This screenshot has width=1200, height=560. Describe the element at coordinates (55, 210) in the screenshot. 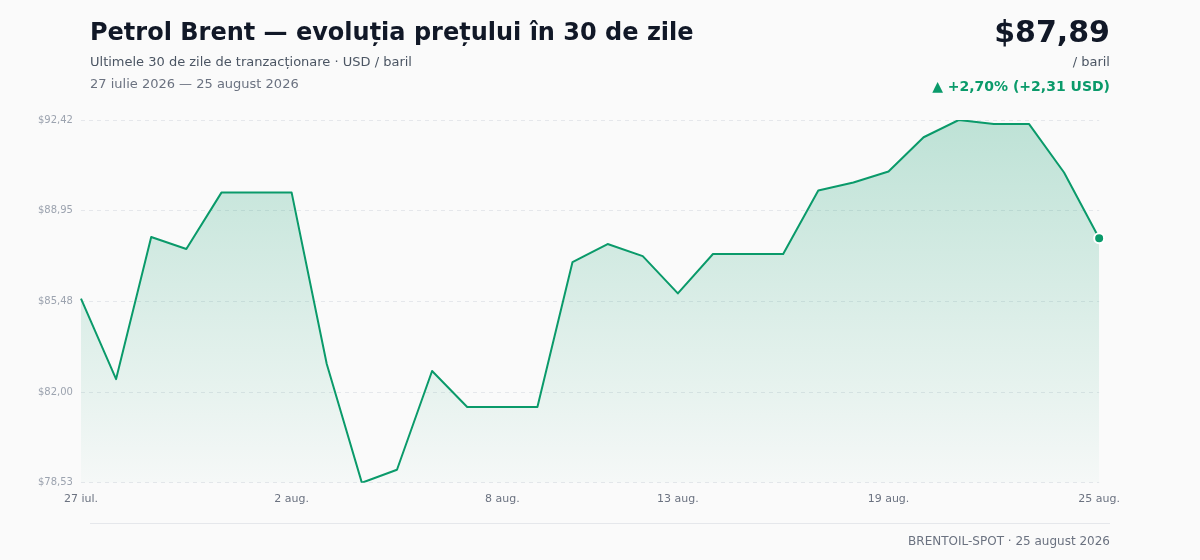

I see `y-tick-label: $88,95` at that location.